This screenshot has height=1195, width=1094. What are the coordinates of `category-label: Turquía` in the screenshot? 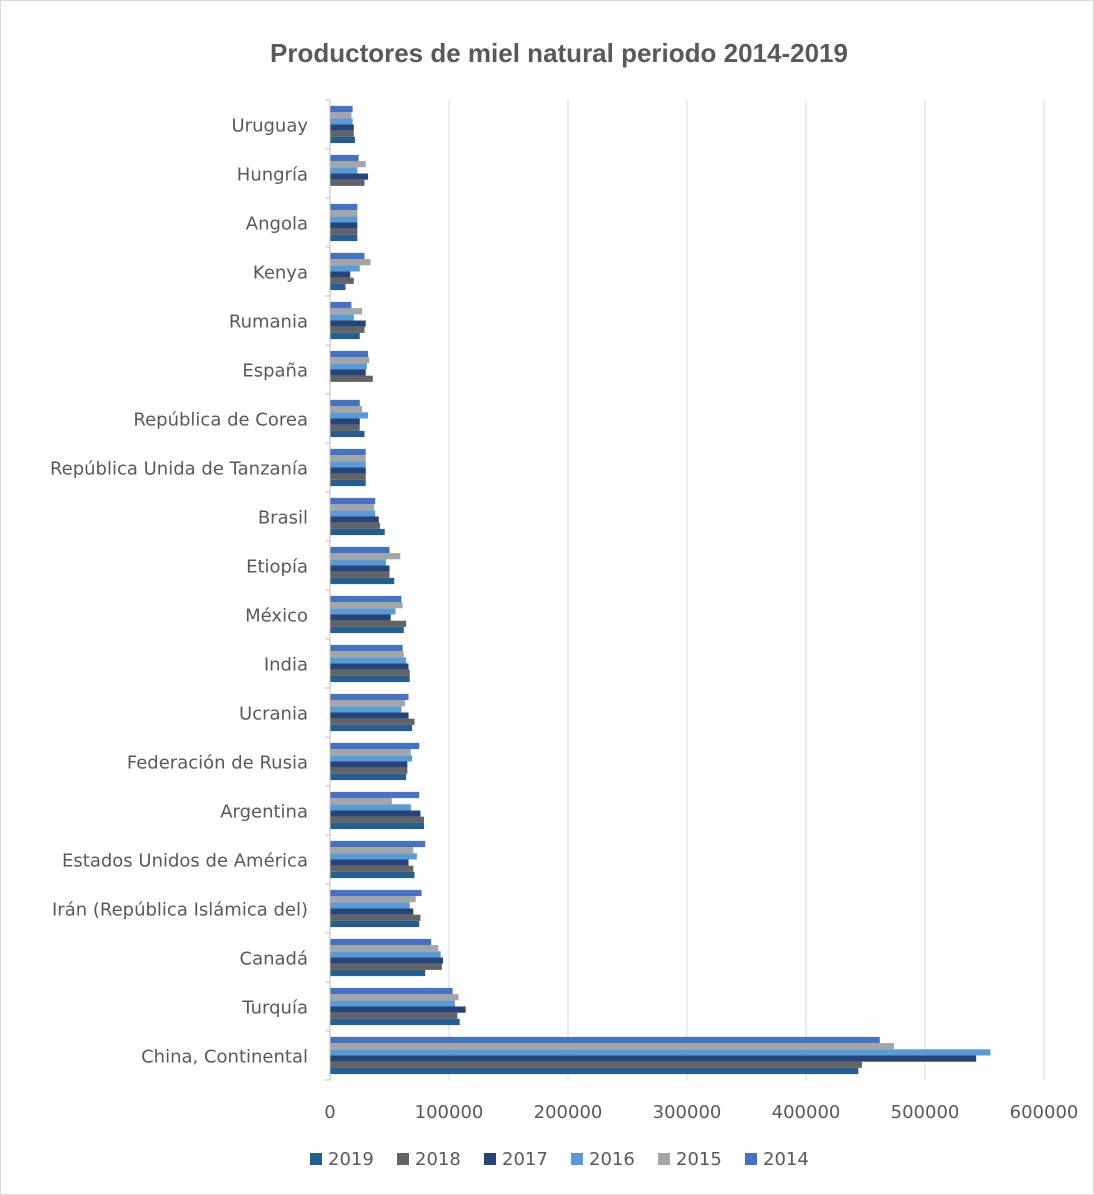 It's located at (274, 1008).